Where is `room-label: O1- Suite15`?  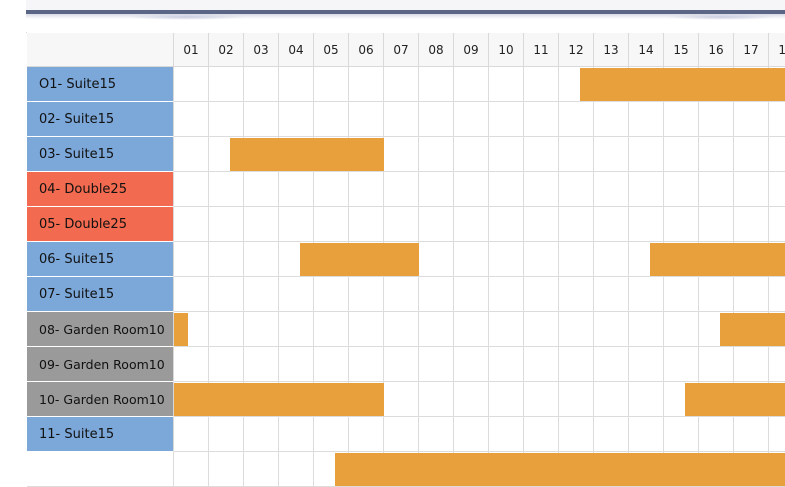 room-label: O1- Suite15 is located at coordinates (100, 84).